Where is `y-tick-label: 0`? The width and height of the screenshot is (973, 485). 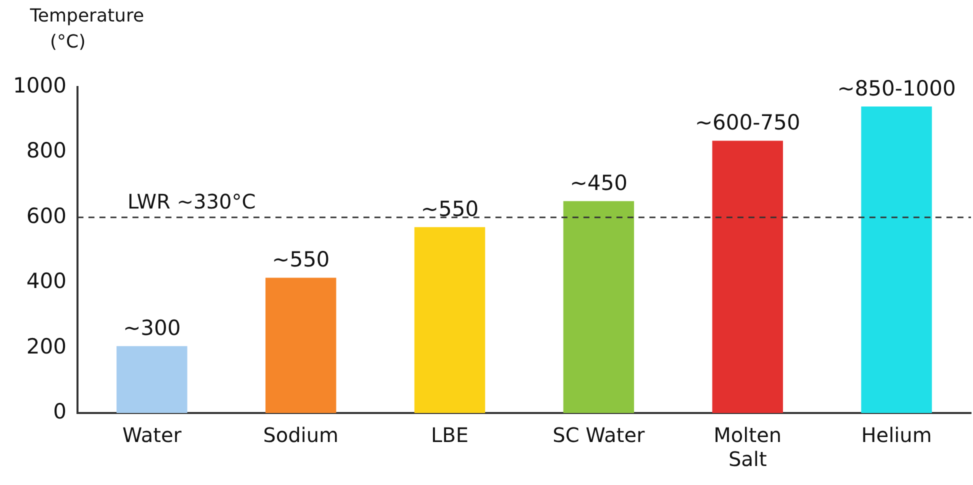
y-tick-label: 0 is located at coordinates (59, 411).